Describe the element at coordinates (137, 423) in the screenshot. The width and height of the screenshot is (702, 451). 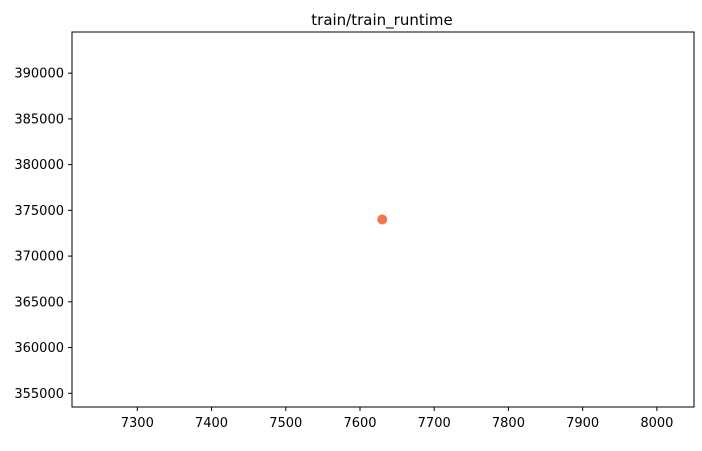
I see `x-tick-label: 7300` at that location.